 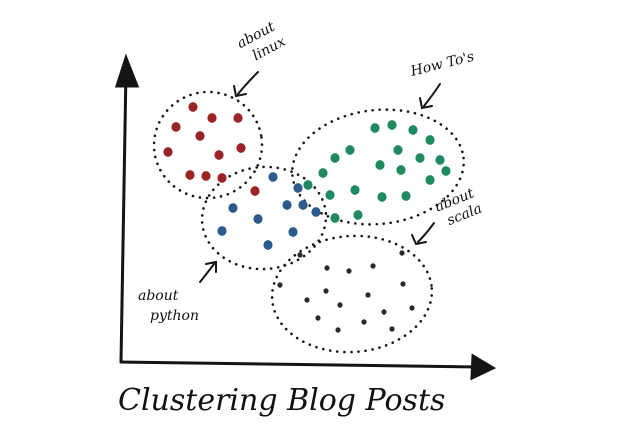 What do you see at coordinates (208, 145) in the screenshot?
I see `cluster-boundary-linux` at bounding box center [208, 145].